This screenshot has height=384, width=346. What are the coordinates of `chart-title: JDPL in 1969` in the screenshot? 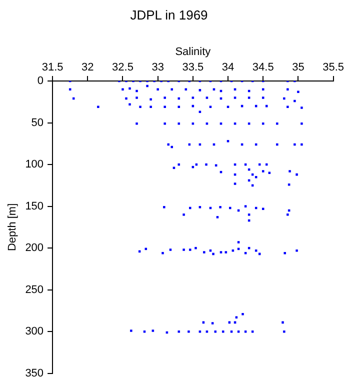 It's located at (169, 14).